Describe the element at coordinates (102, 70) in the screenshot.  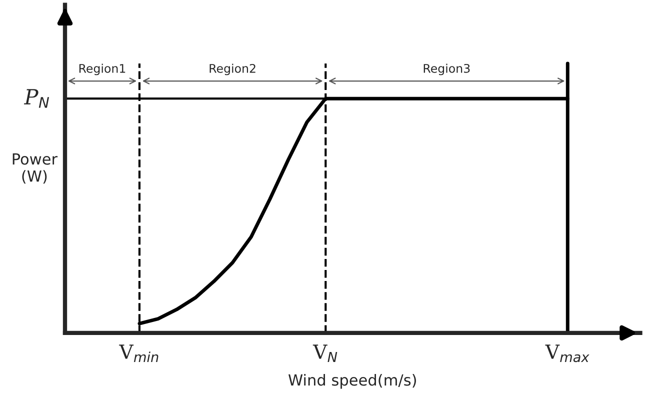
I see `text: Region1` at that location.